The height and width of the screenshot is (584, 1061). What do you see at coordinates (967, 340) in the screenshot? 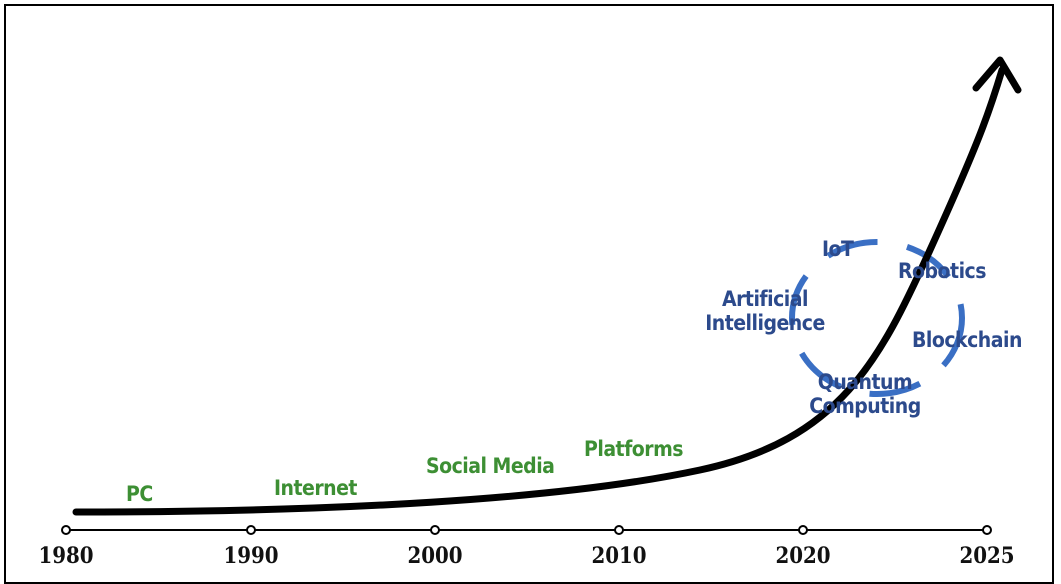
I see `tech-label-blockchain: Blockchain` at bounding box center [967, 340].